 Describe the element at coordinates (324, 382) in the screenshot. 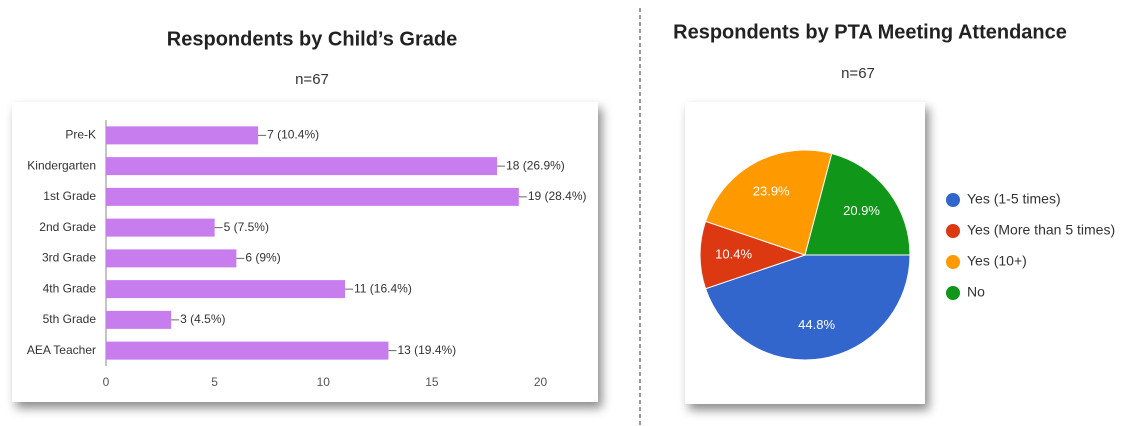

I see `x-tick-label: 10` at that location.